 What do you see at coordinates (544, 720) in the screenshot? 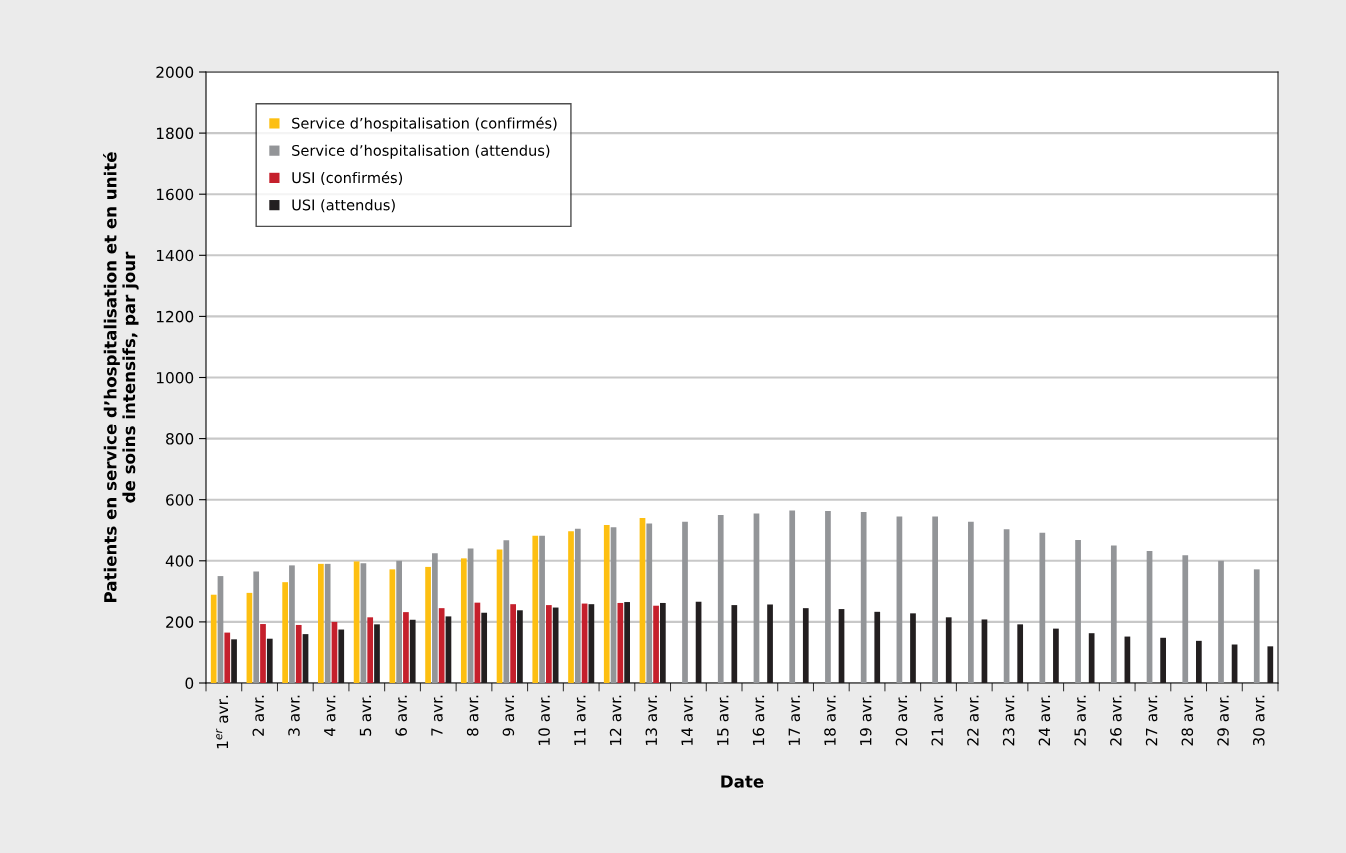
I see `x-tick-label: 10 avr.` at bounding box center [544, 720].